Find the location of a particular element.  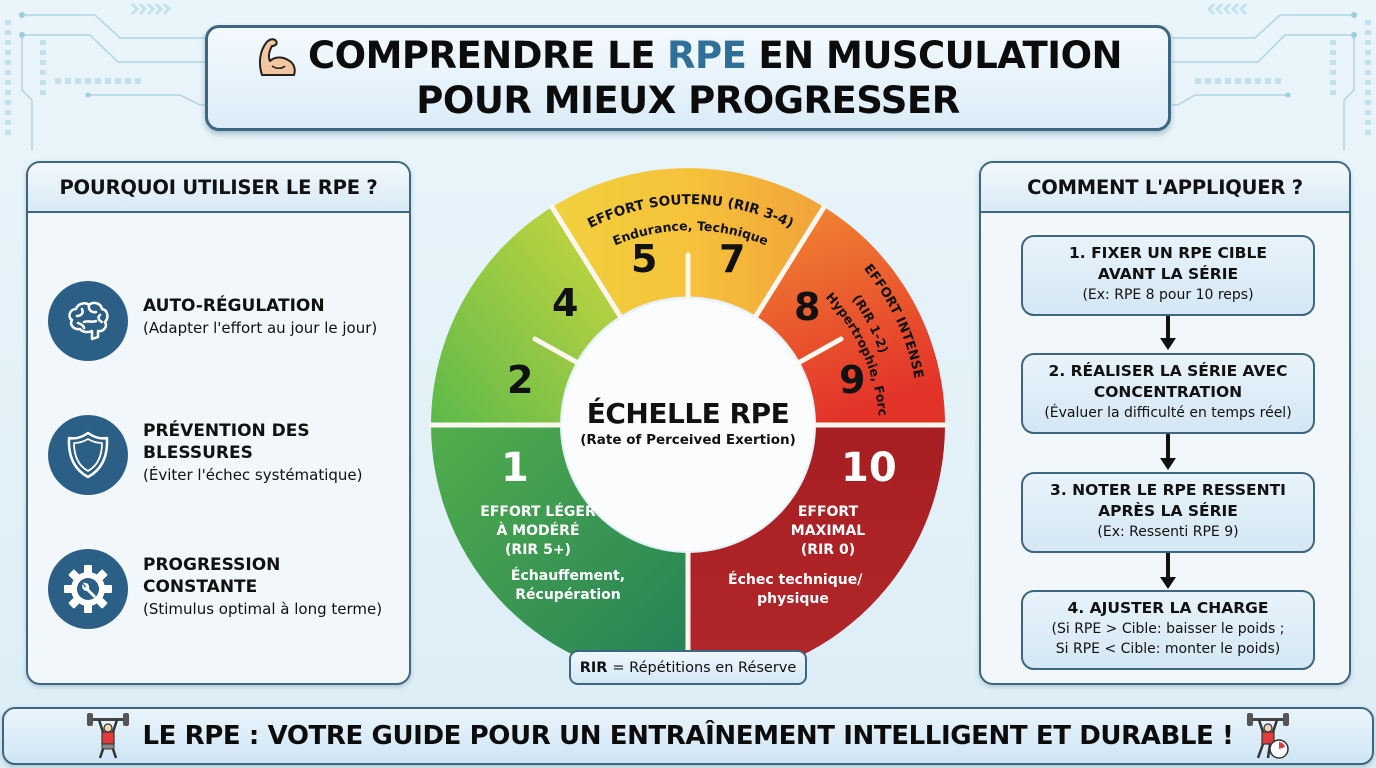

maximal-effort-uses: Échec technique/ physique is located at coordinates (795, 590).